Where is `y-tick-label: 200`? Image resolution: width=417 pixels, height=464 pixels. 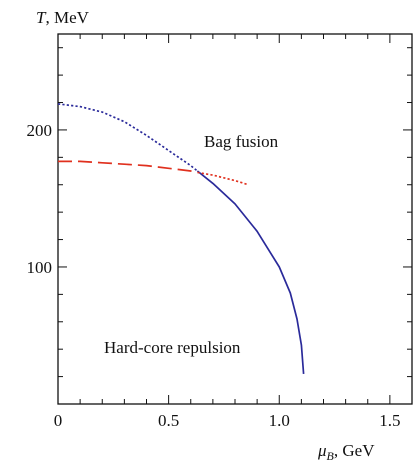
y-tick-label: 200 is located at coordinates (40, 130).